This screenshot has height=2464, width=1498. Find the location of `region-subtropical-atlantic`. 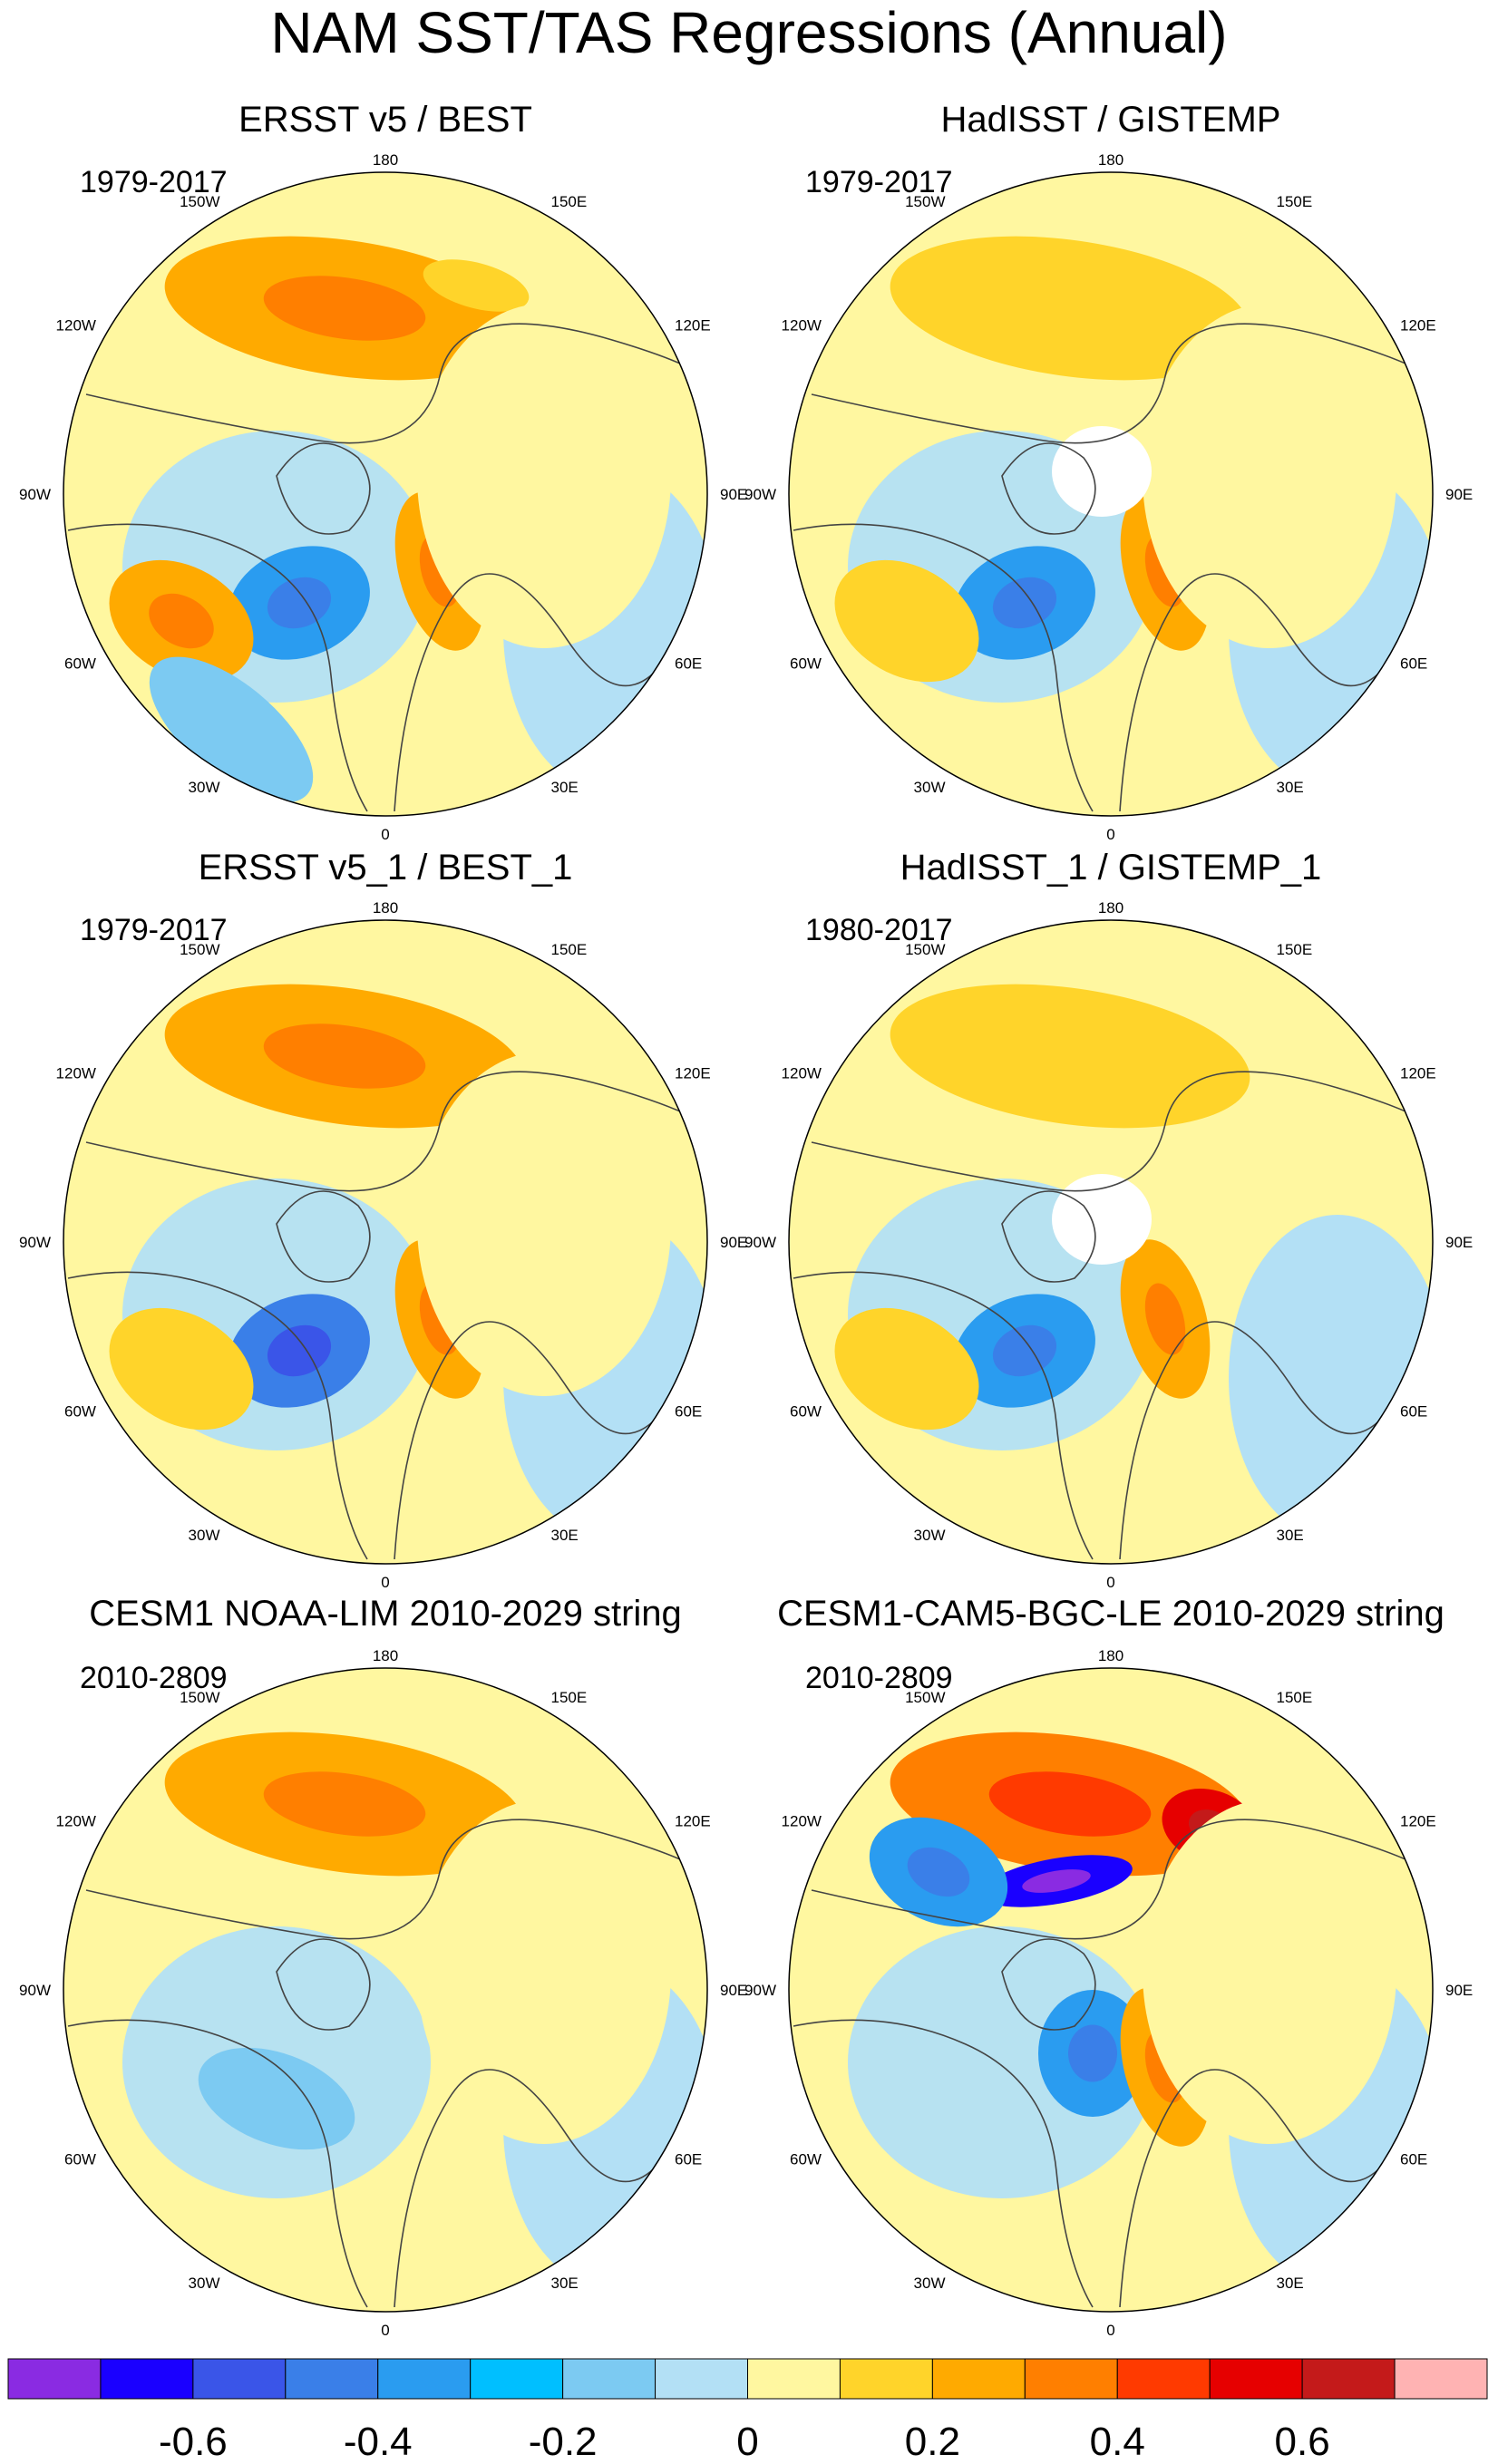

region-subtropical-atlantic is located at coordinates (906, 621).